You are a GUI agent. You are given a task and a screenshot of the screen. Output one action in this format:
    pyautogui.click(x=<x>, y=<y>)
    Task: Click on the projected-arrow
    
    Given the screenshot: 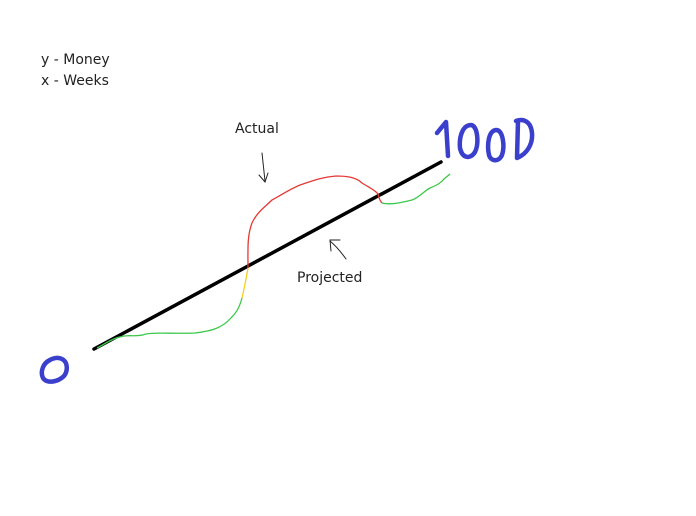 What is the action you would take?
    pyautogui.click(x=338, y=249)
    